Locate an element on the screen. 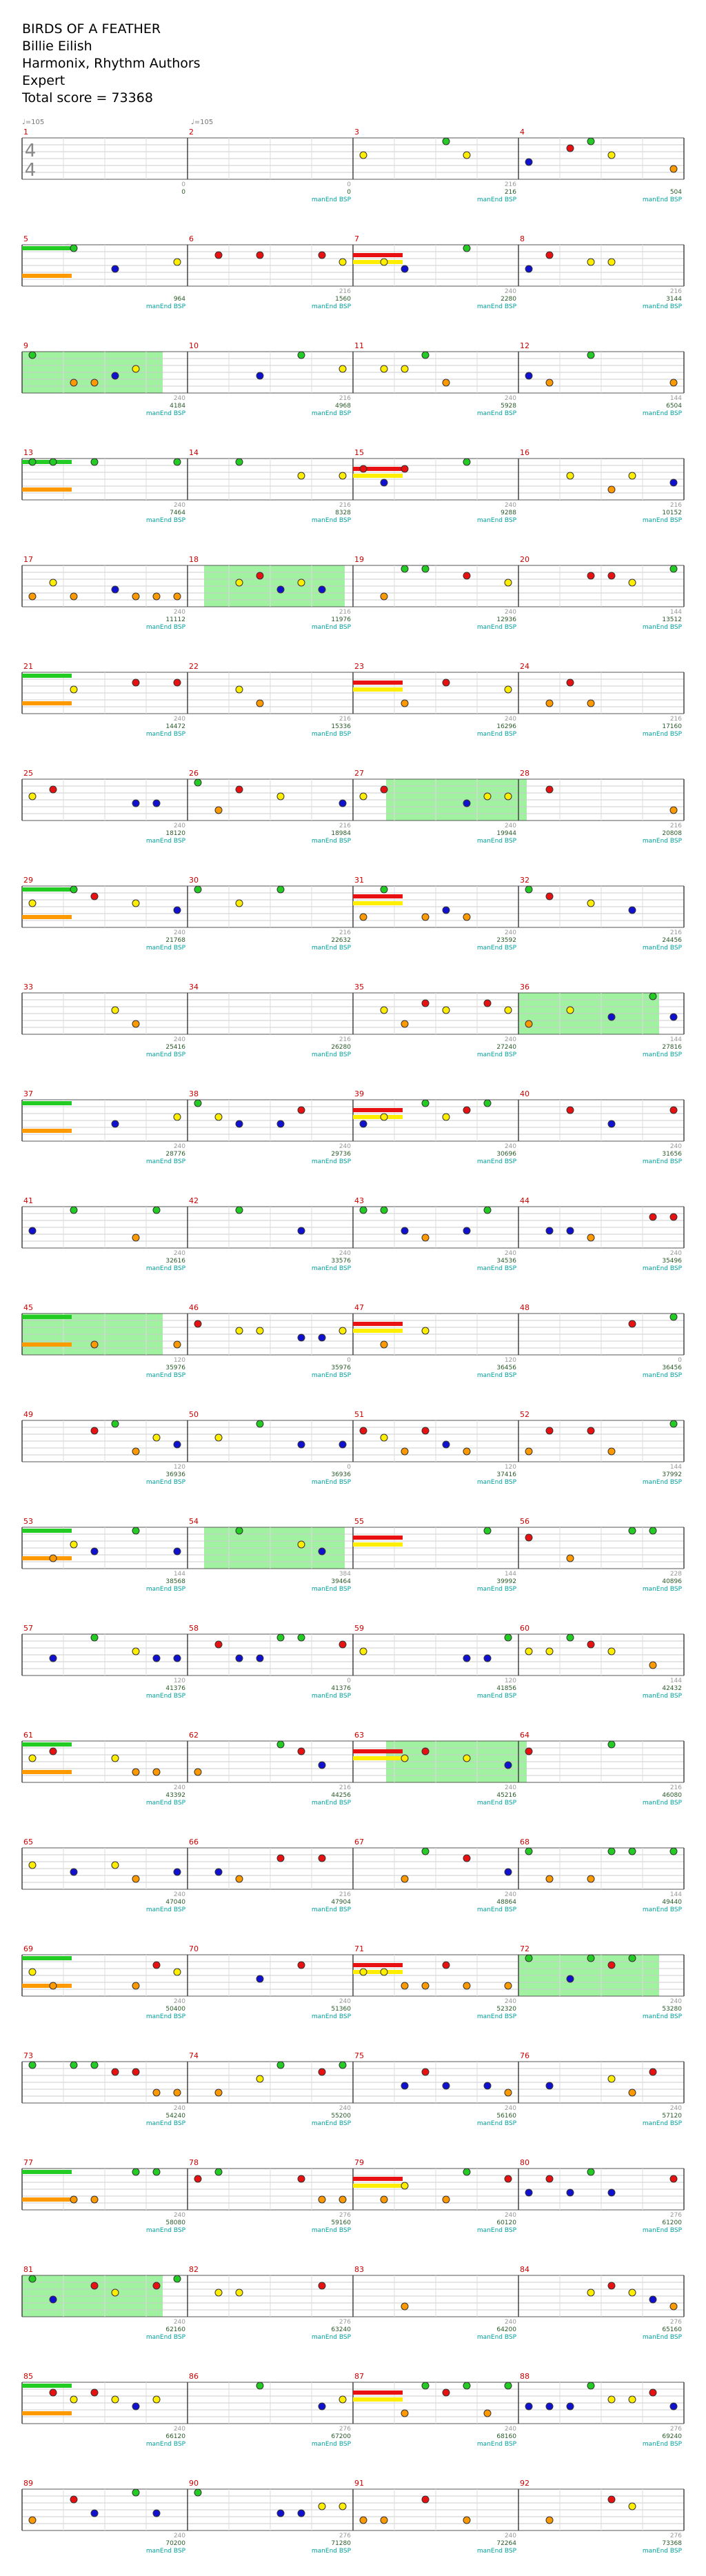 Image resolution: width=706 pixels, height=2576 pixels. cumulative-score: 504 is located at coordinates (676, 192).